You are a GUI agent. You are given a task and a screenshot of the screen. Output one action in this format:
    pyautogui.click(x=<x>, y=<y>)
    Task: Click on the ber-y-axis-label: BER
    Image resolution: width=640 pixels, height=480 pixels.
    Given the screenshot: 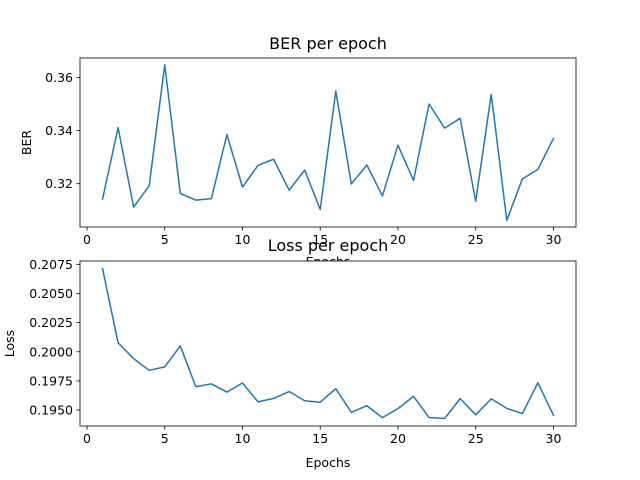 What is the action you would take?
    pyautogui.click(x=26, y=142)
    